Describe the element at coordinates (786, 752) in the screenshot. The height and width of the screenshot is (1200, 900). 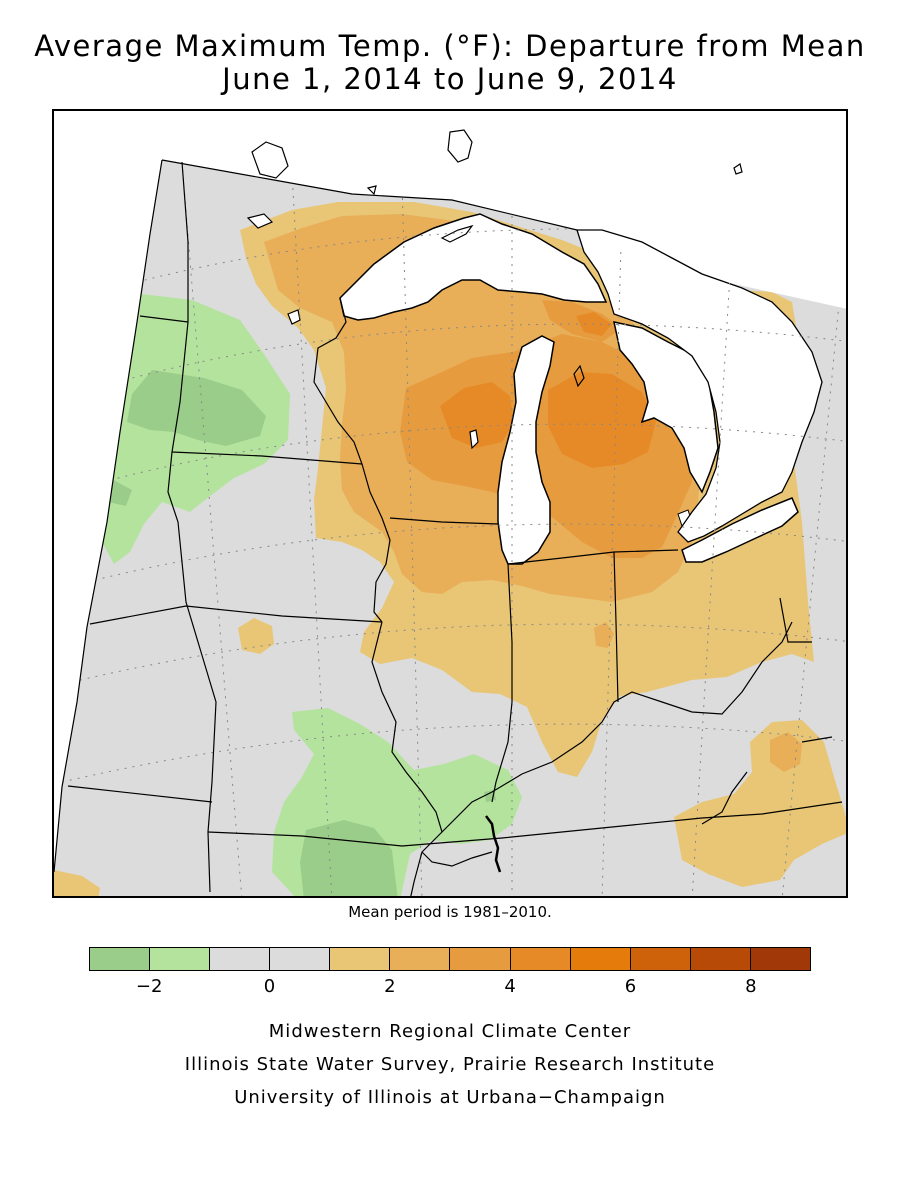
I see `warm-anomaly-level2-kentucky` at that location.